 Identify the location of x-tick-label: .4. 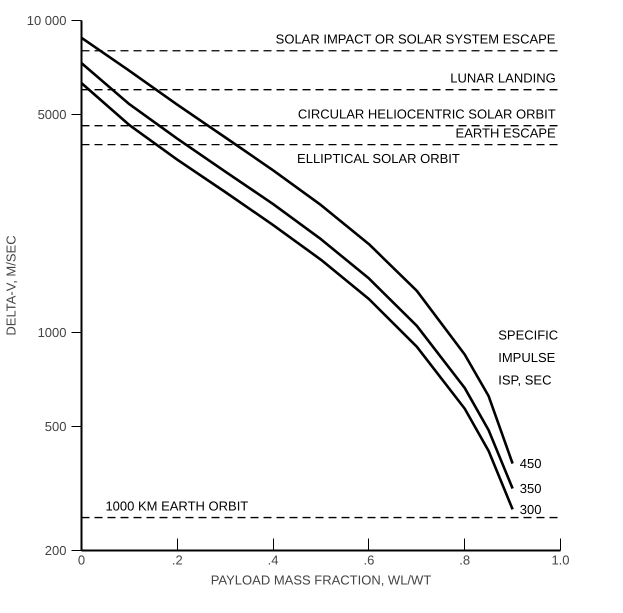
(273, 560).